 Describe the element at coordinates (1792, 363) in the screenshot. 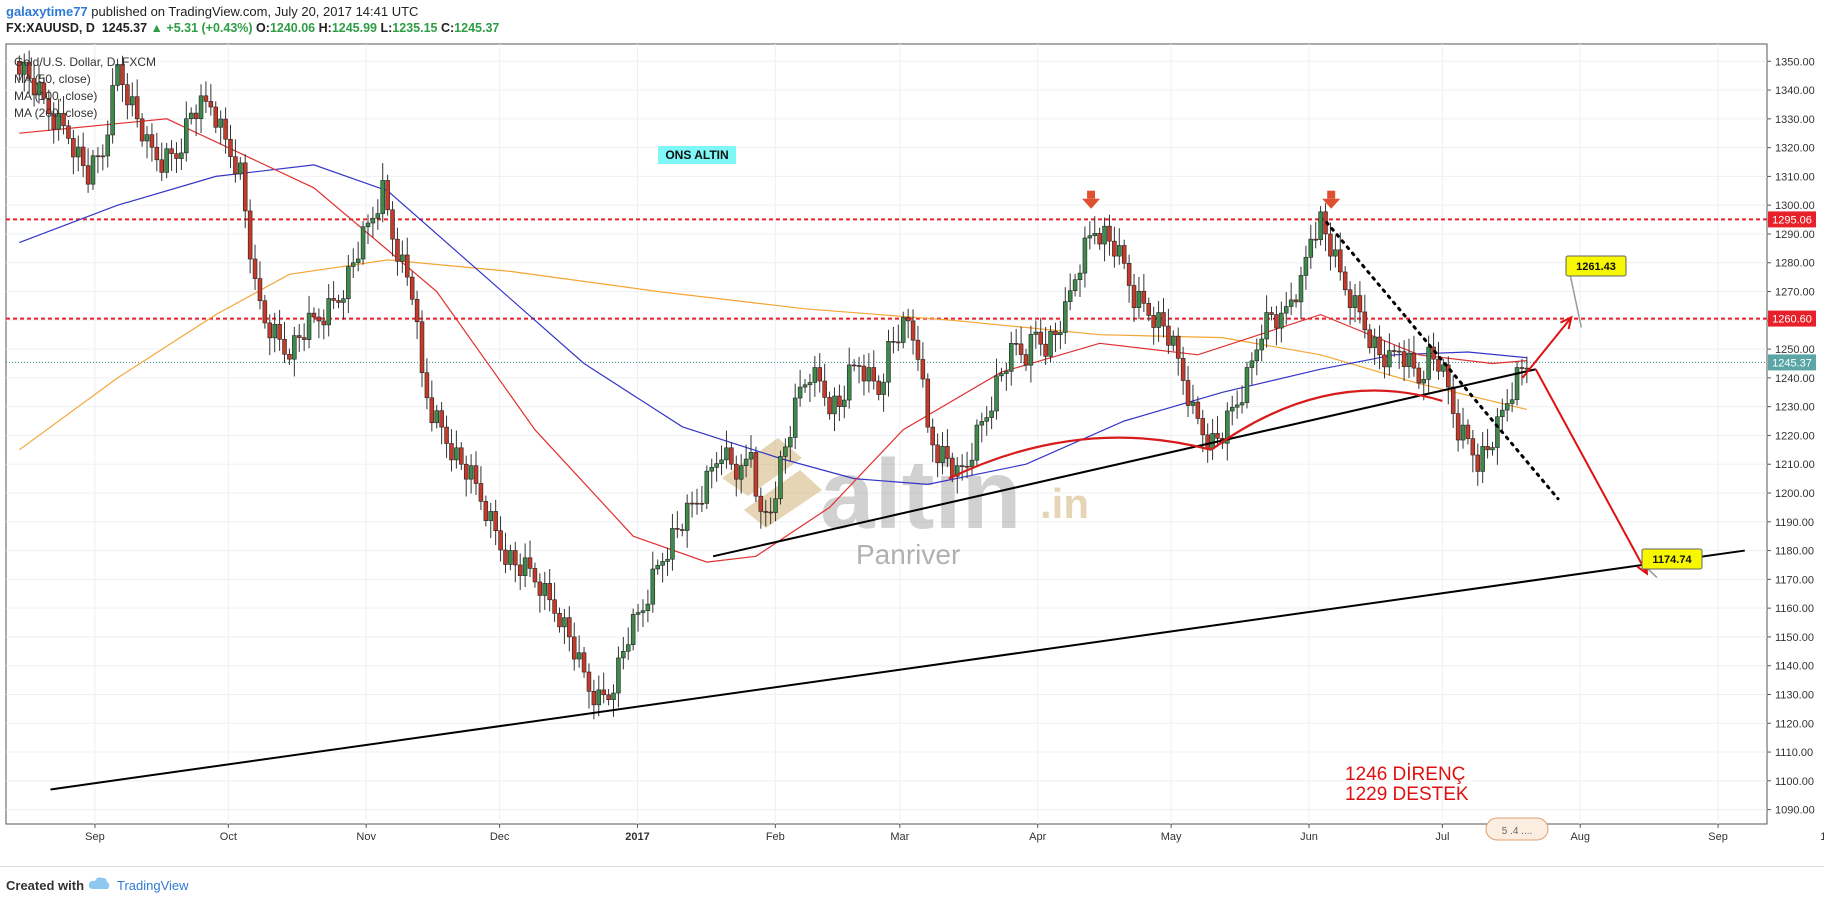

I see `price-label: 1245.37` at that location.